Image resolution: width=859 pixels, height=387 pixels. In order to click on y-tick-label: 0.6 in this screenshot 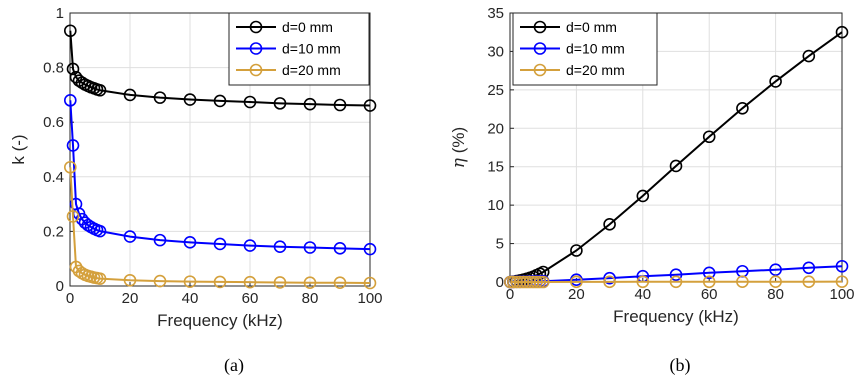, I will do `click(53, 122)`.